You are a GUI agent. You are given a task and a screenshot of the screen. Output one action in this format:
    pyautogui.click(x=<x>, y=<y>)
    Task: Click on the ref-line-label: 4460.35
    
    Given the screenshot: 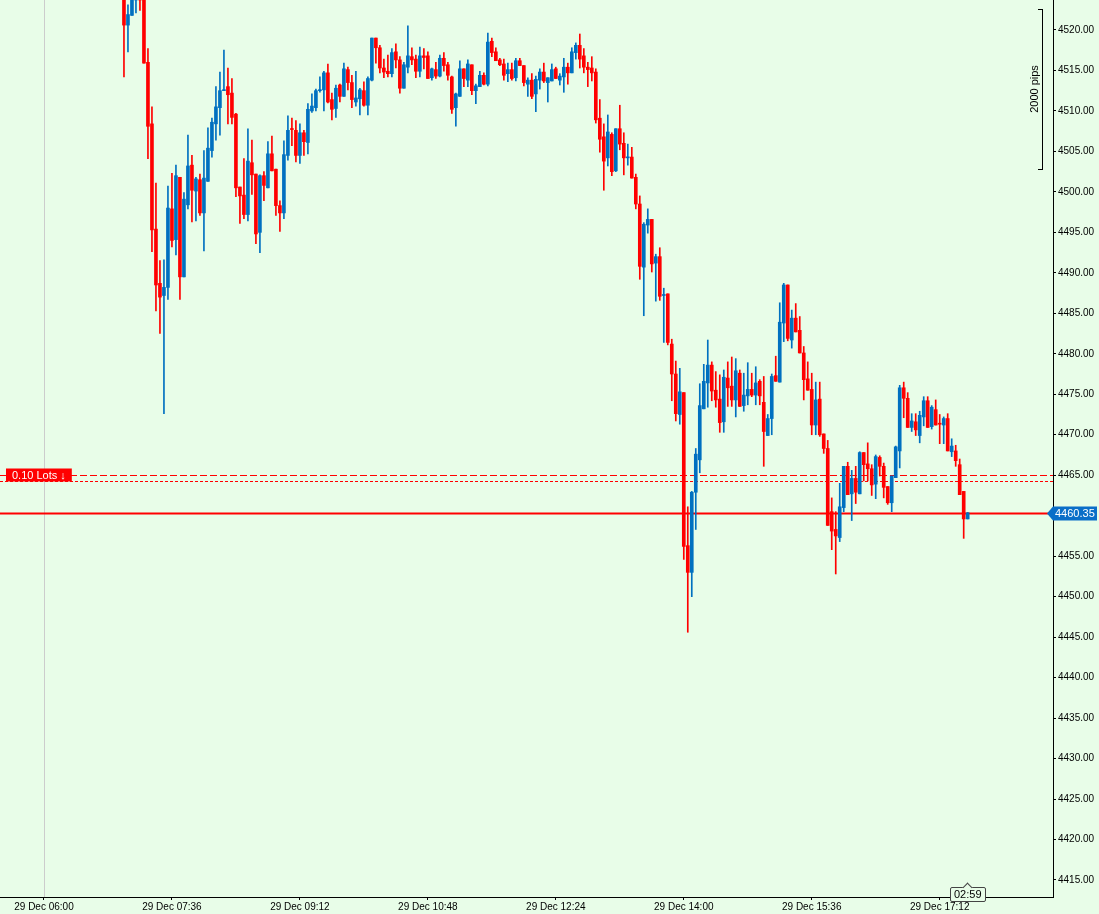 What is the action you would take?
    pyautogui.click(x=1075, y=513)
    